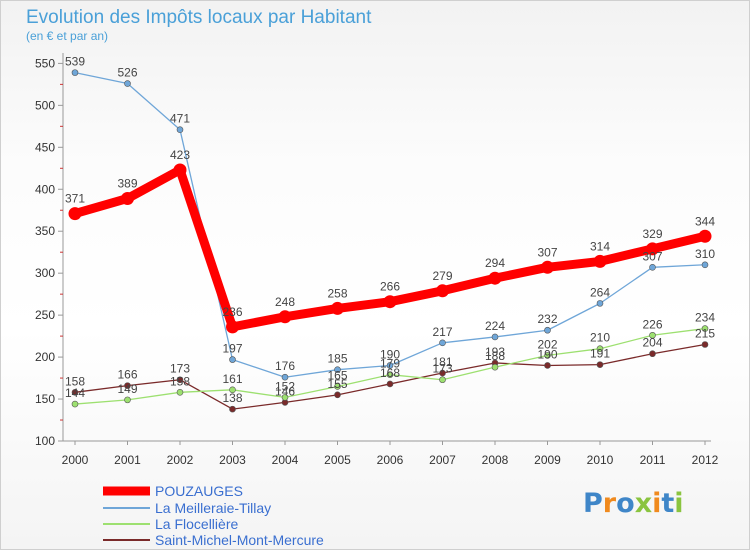  Describe the element at coordinates (625, 503) in the screenshot. I see `logo-letter: o` at that location.